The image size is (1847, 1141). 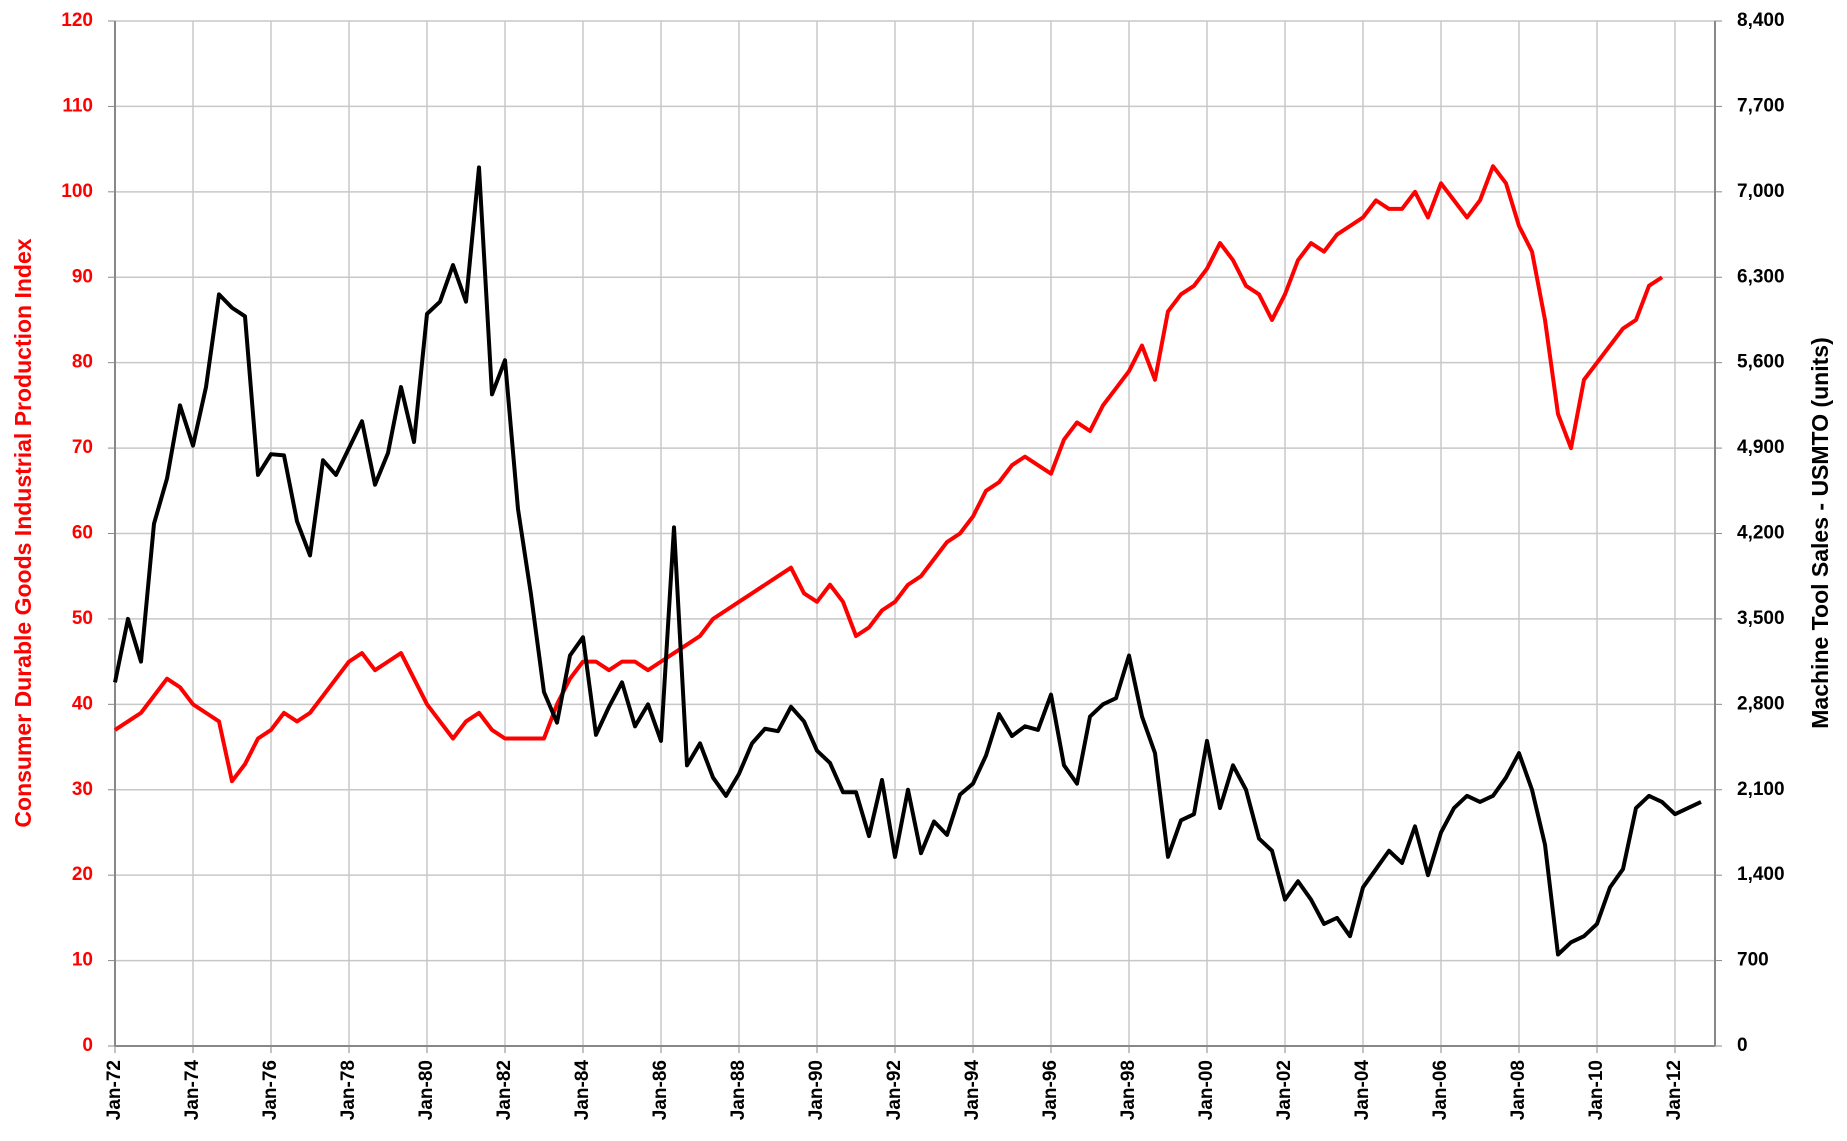 I want to click on y-tick-label: 60, so click(x=82, y=533).